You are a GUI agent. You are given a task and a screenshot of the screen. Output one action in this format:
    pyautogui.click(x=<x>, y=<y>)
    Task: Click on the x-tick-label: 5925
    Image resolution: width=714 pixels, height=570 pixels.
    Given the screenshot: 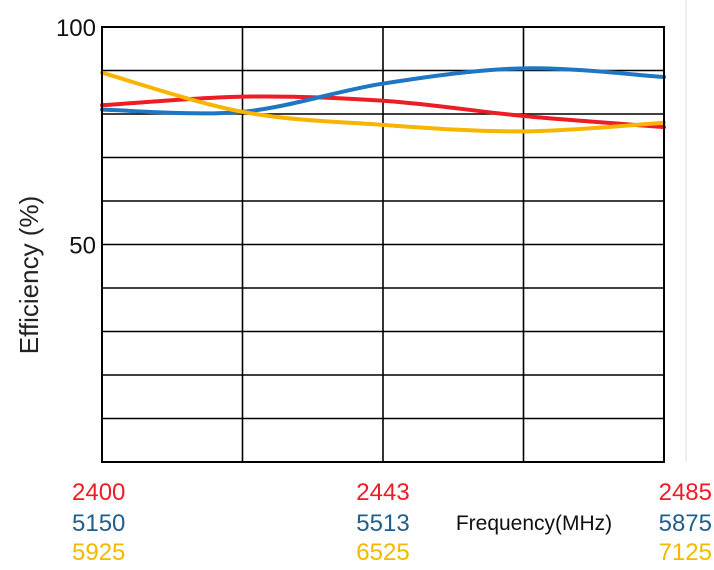 What is the action you would take?
    pyautogui.click(x=98, y=552)
    